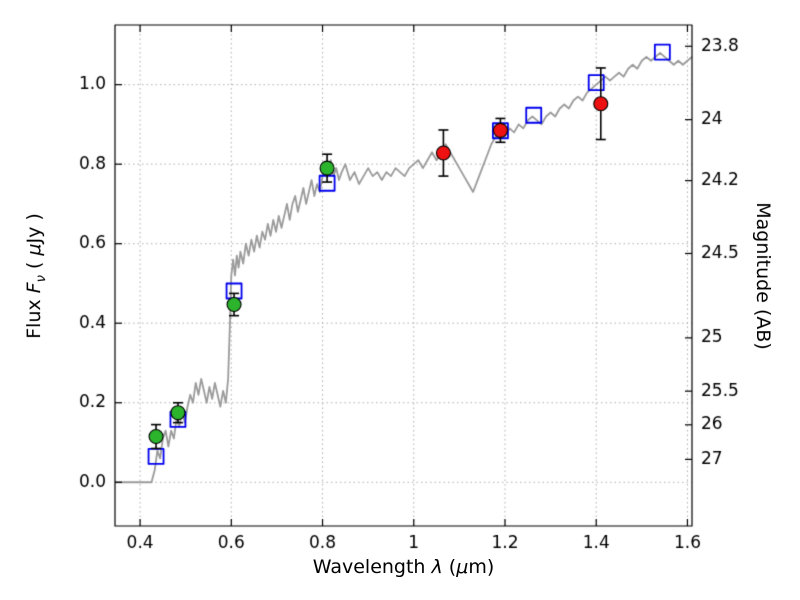 Image resolution: width=800 pixels, height=600 pixels. I want to click on x-axis-label-paren: (, so click(449, 567).